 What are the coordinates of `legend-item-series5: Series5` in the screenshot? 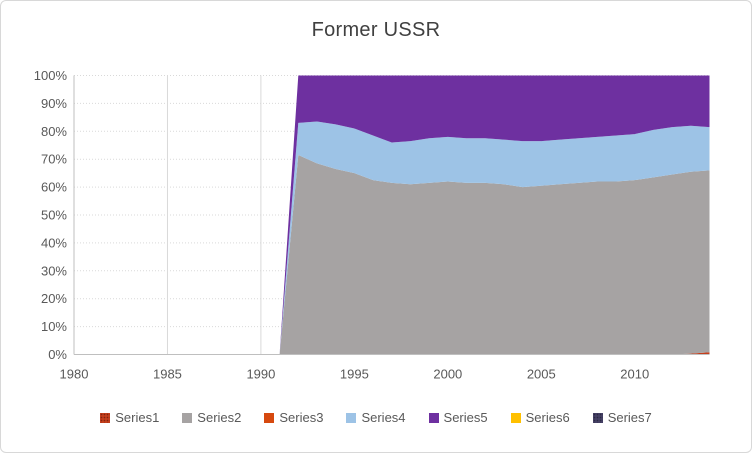 It's located at (458, 417).